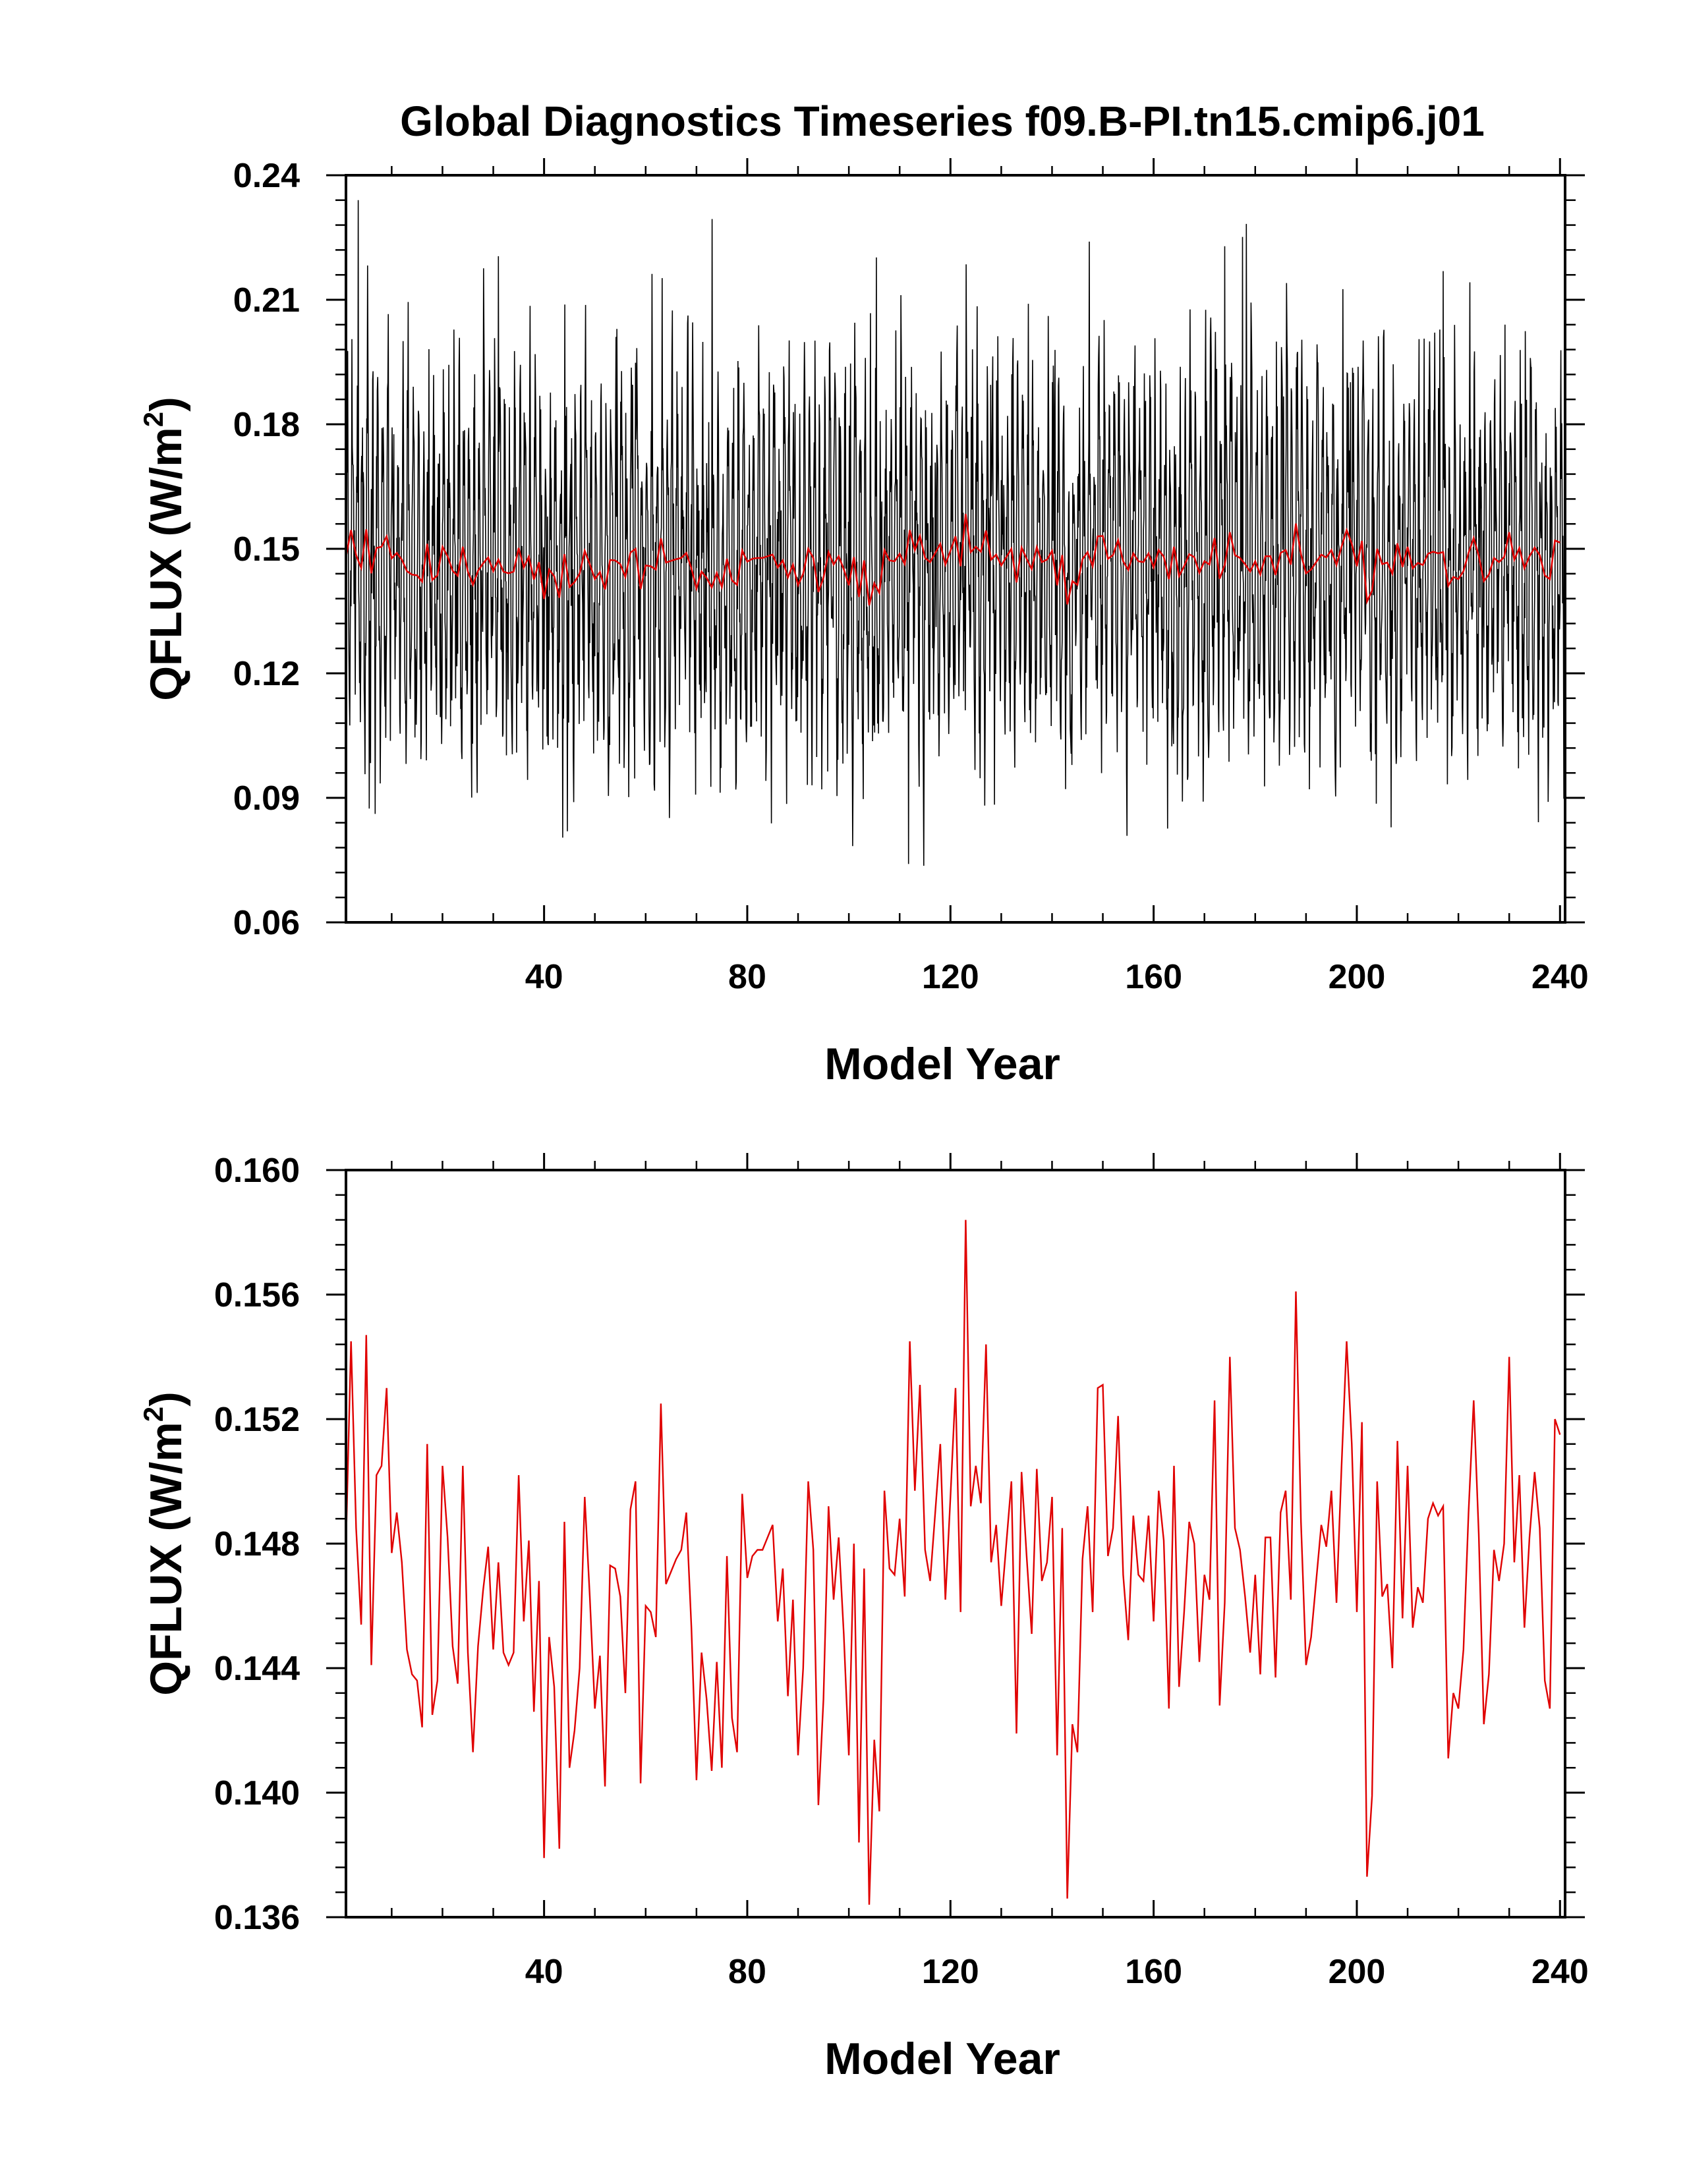 This screenshot has height=2184, width=1687. What do you see at coordinates (266, 176) in the screenshot?
I see `y-tick-label: 0.24` at bounding box center [266, 176].